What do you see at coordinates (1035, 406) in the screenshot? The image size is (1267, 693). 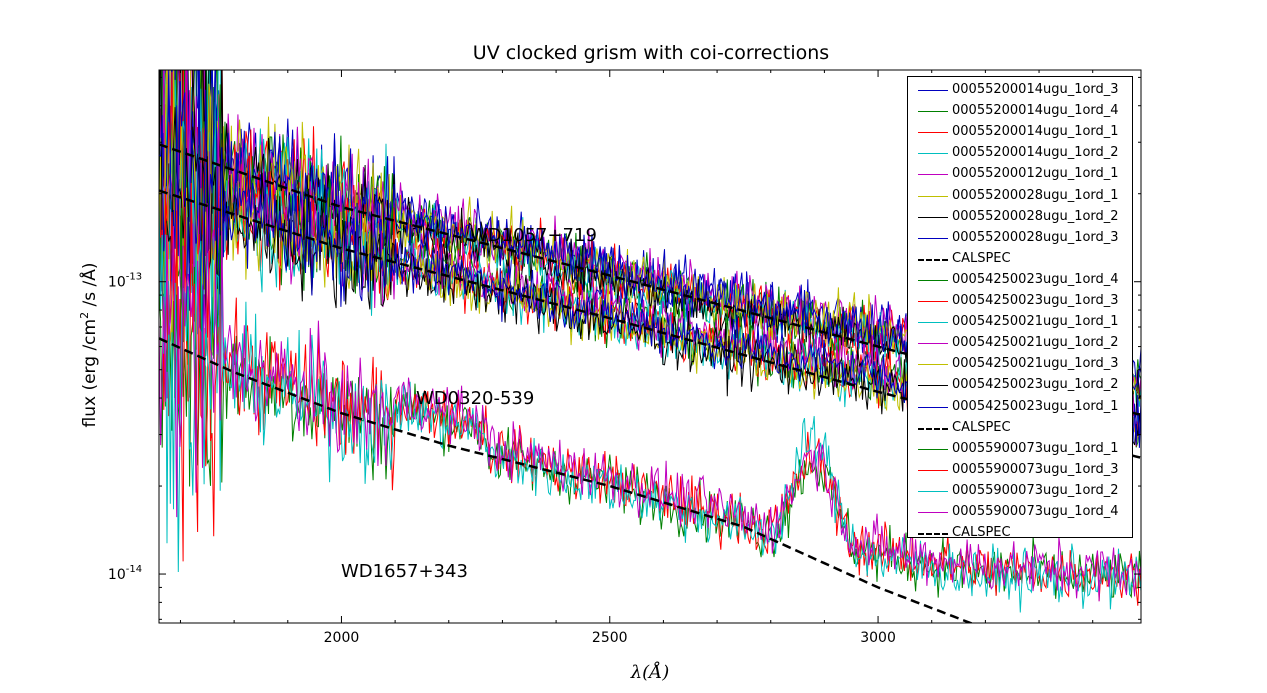 I see `legend-label: 00054250023ugu_1ord_1` at bounding box center [1035, 406].